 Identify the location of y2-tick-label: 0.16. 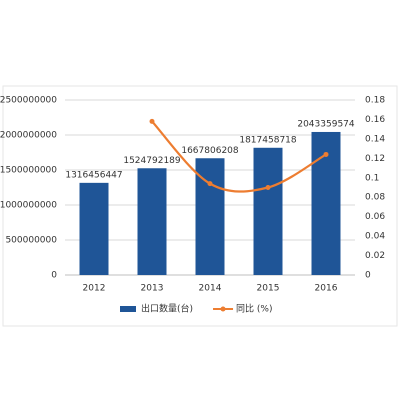
(375, 120).